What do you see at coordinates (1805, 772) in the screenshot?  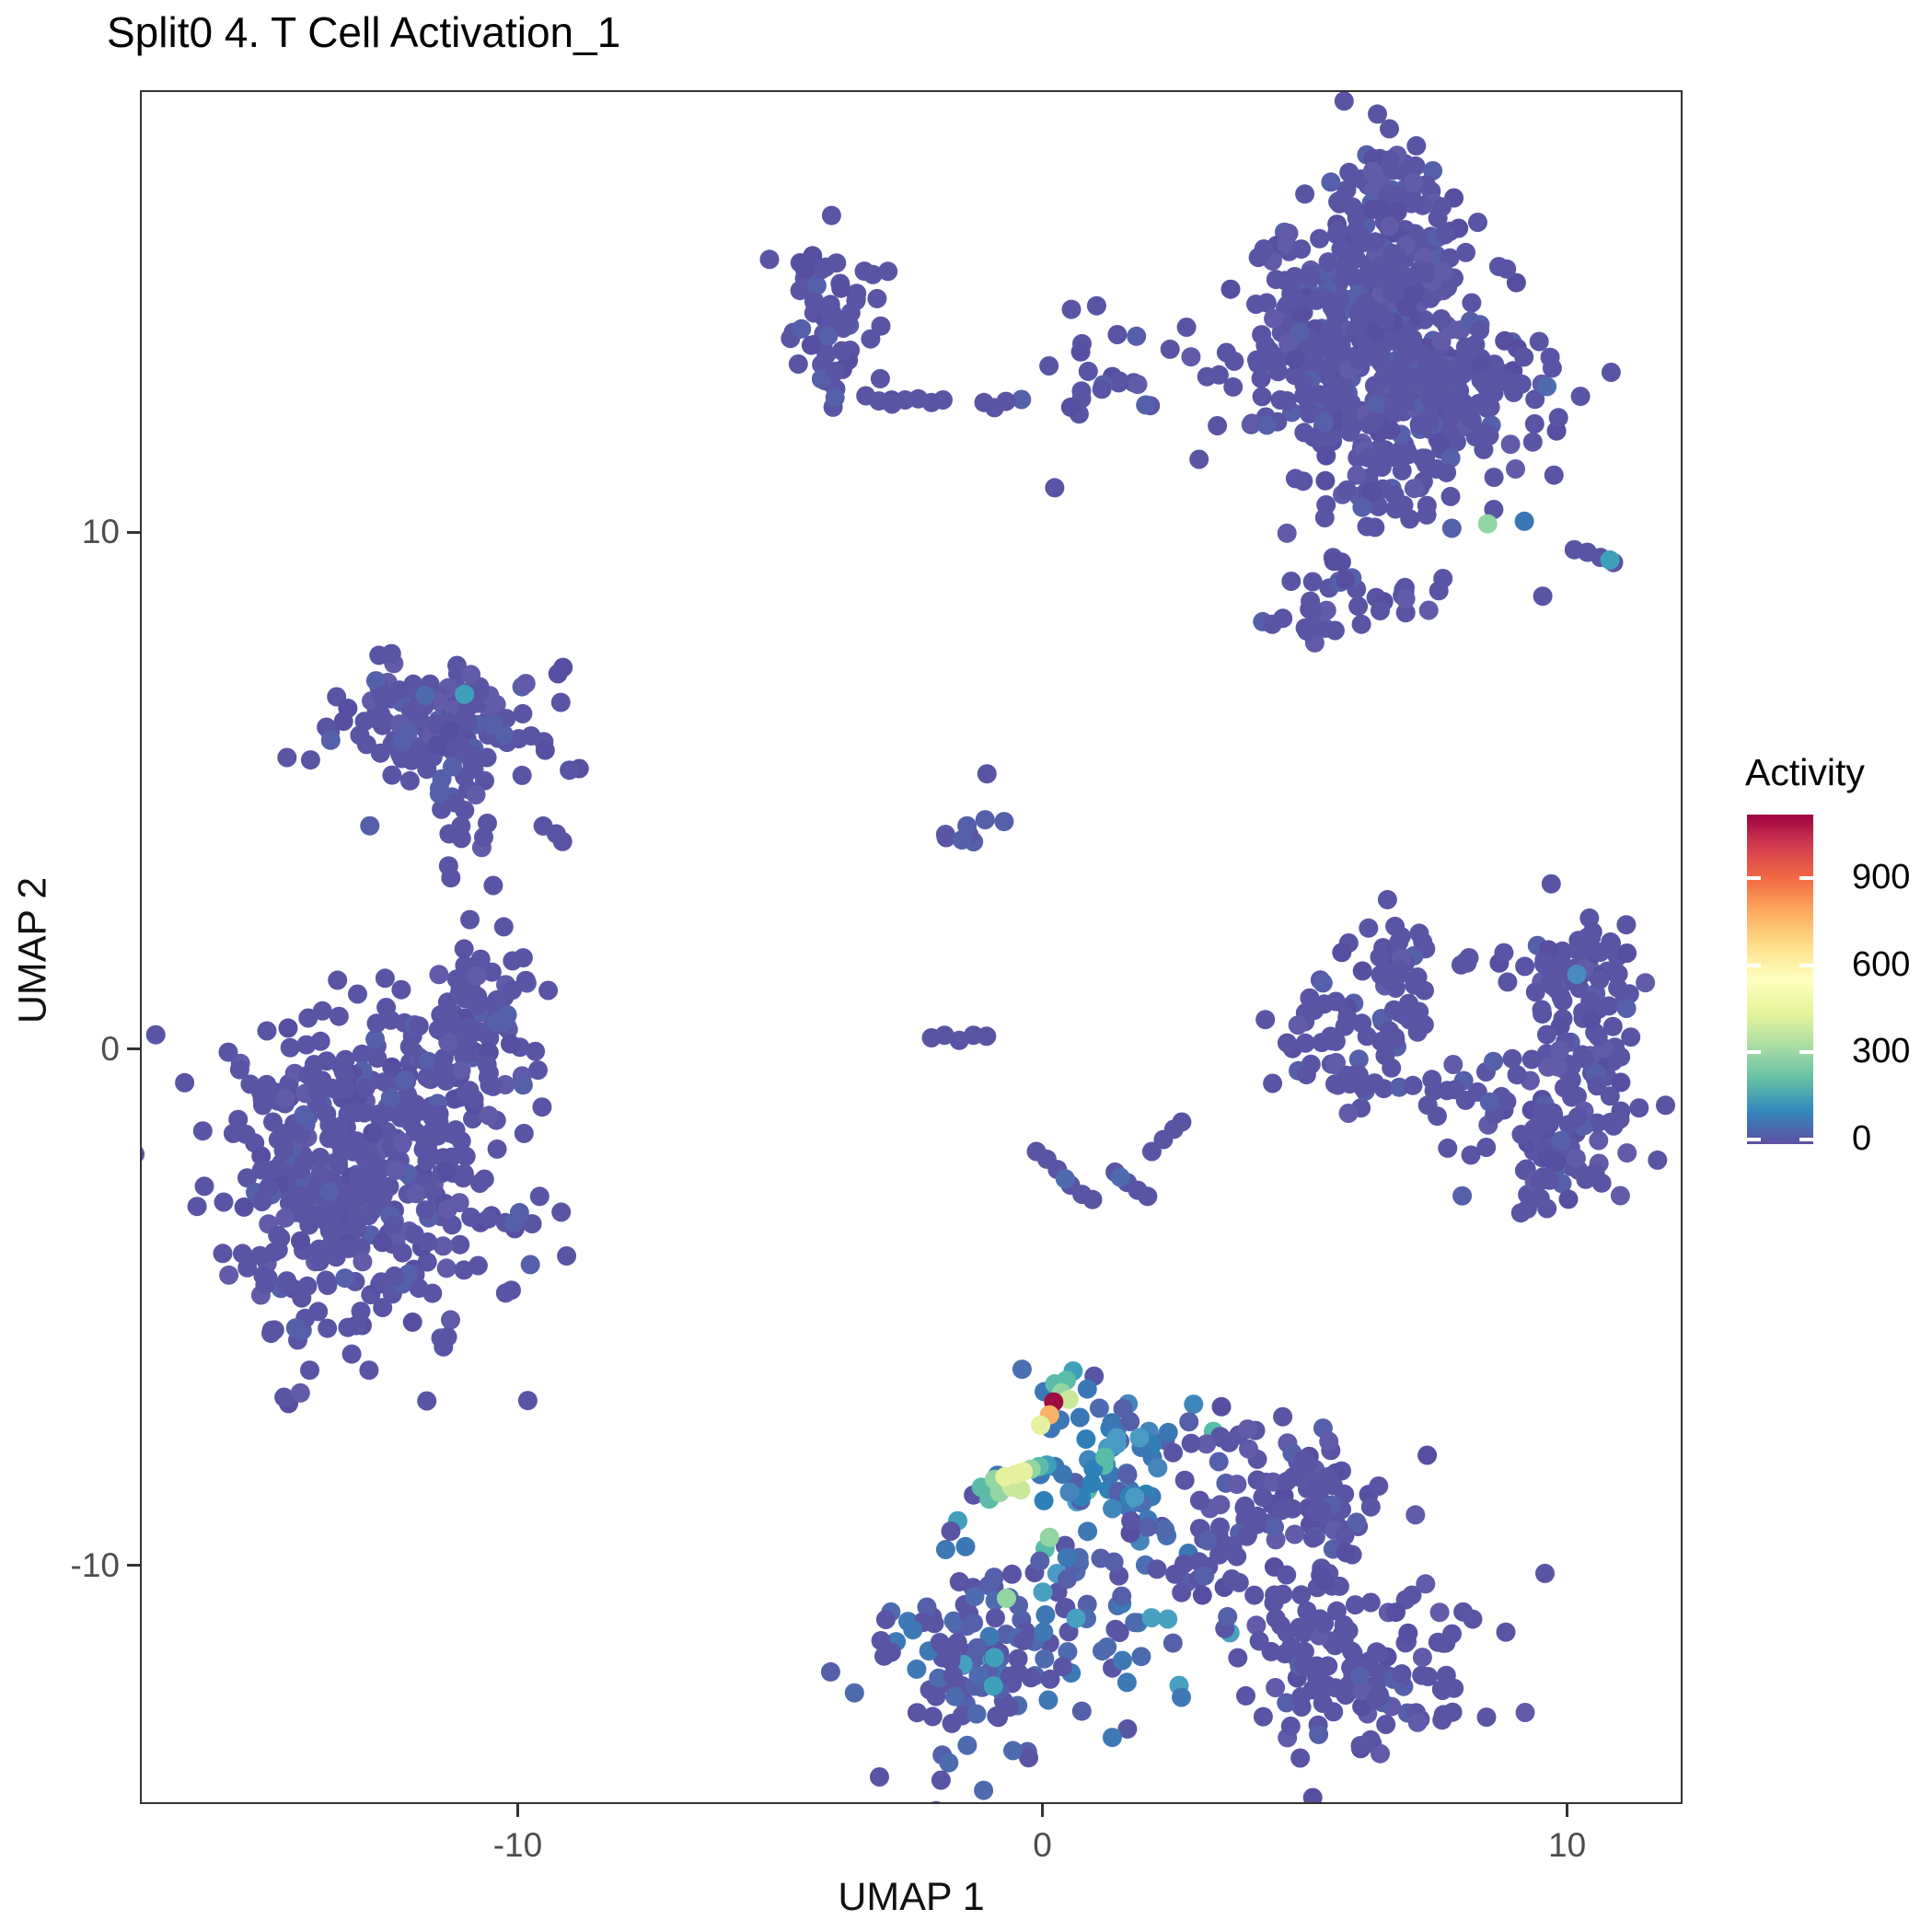 I see `legend-title: Activity` at bounding box center [1805, 772].